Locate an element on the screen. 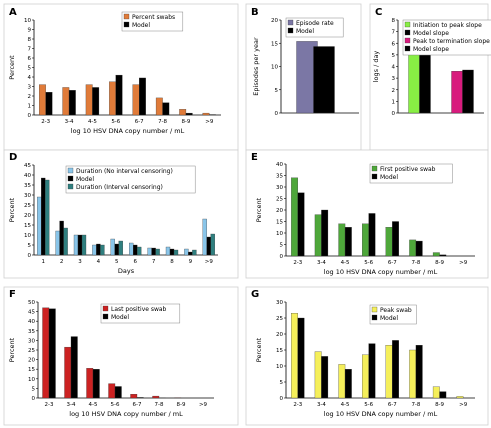 The image size is (491, 428). legend-label: Last positive swab is located at coordinates (139, 309).